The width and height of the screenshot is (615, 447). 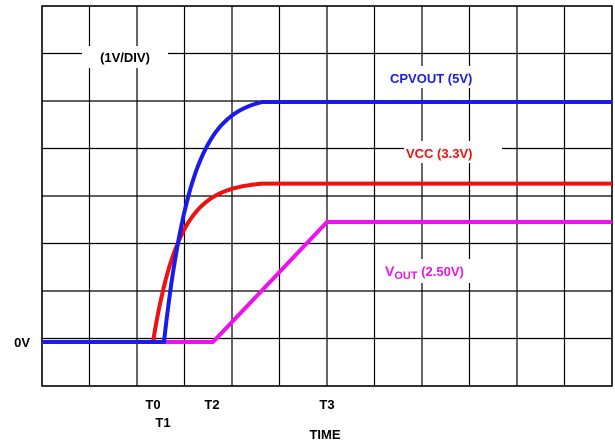 I want to click on tick-label-t0: T0, so click(x=152, y=404).